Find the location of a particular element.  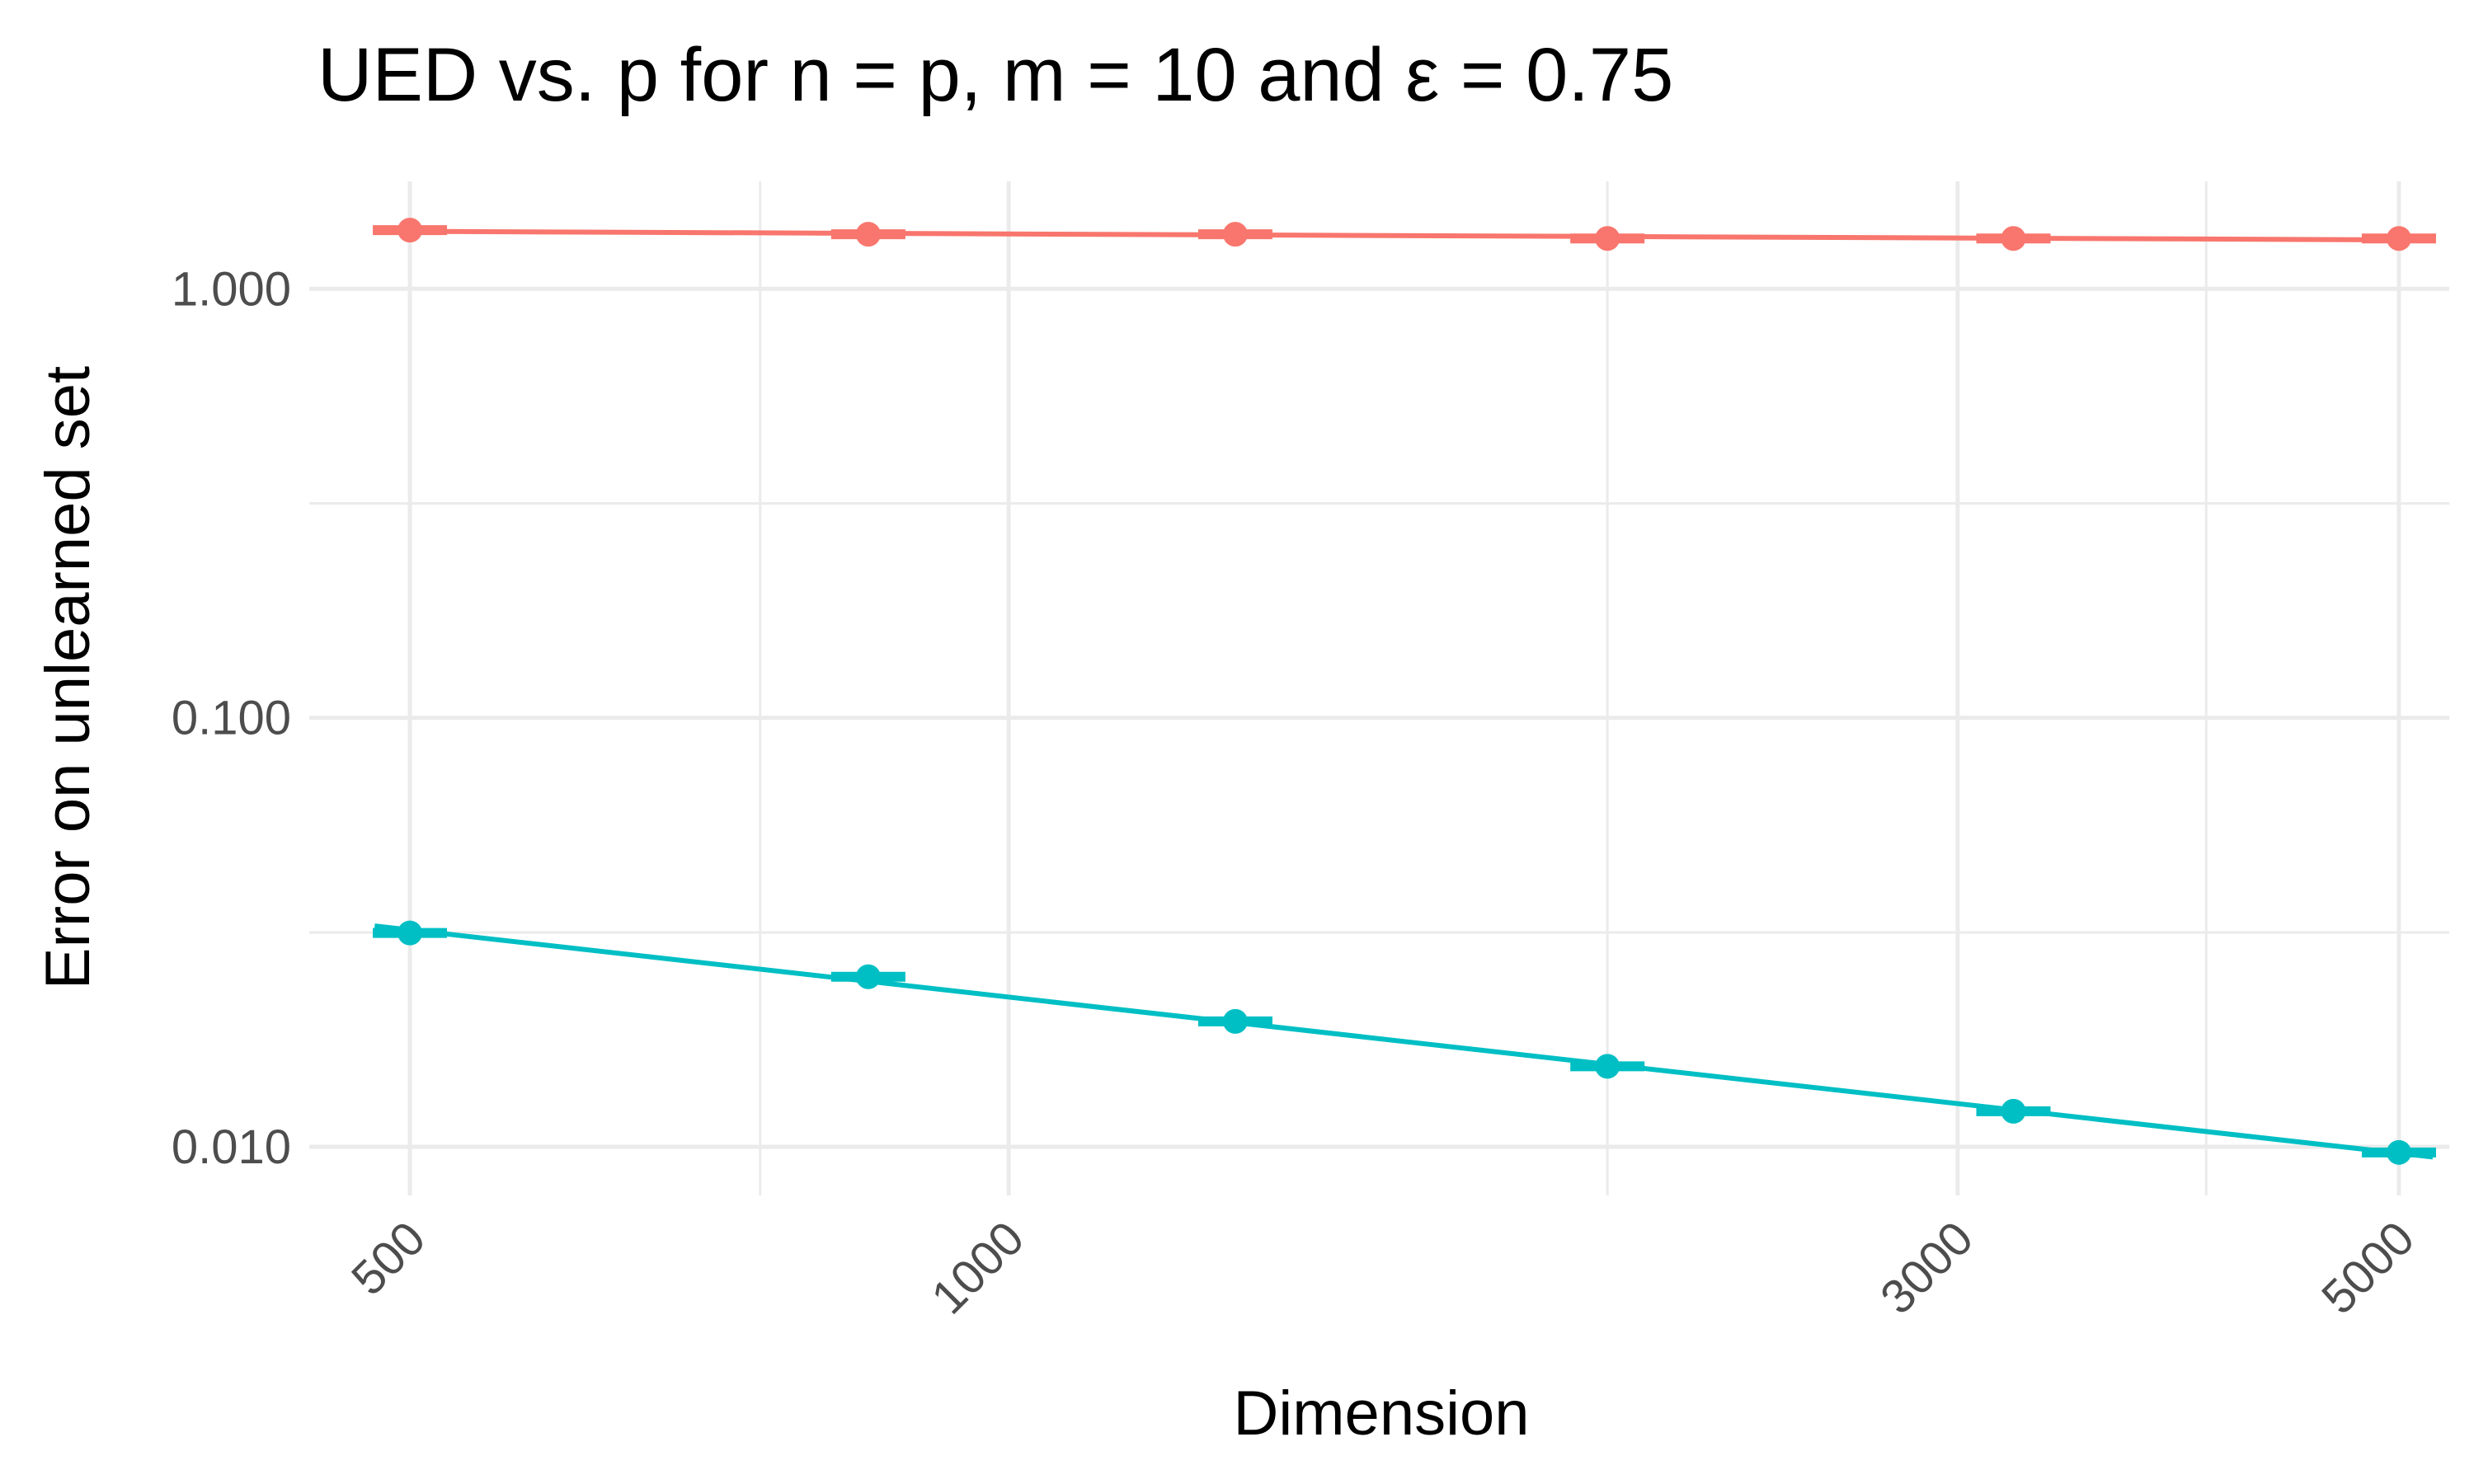

y-tick-label: 1.000 is located at coordinates (231, 289).